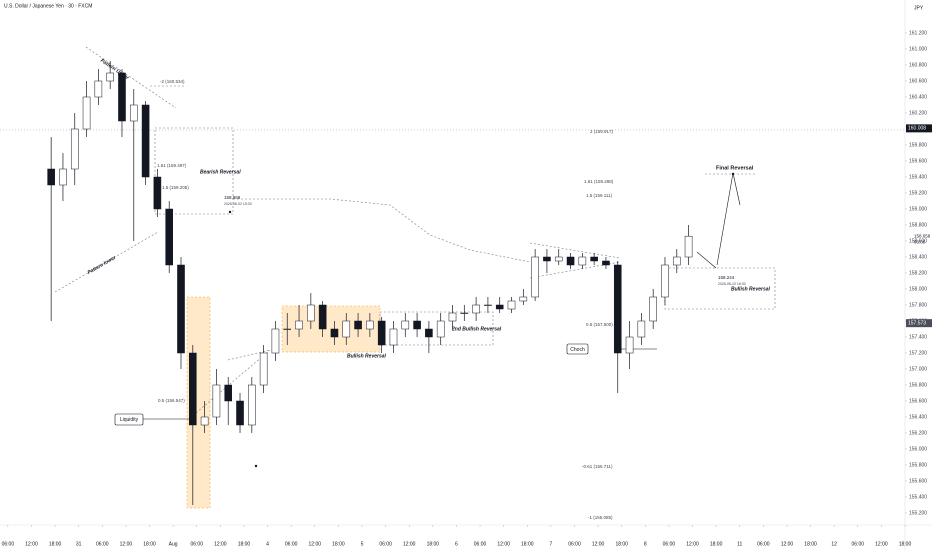 Image resolution: width=932 pixels, height=550 pixels. What do you see at coordinates (706, 260) in the screenshot?
I see `arrow` at bounding box center [706, 260].